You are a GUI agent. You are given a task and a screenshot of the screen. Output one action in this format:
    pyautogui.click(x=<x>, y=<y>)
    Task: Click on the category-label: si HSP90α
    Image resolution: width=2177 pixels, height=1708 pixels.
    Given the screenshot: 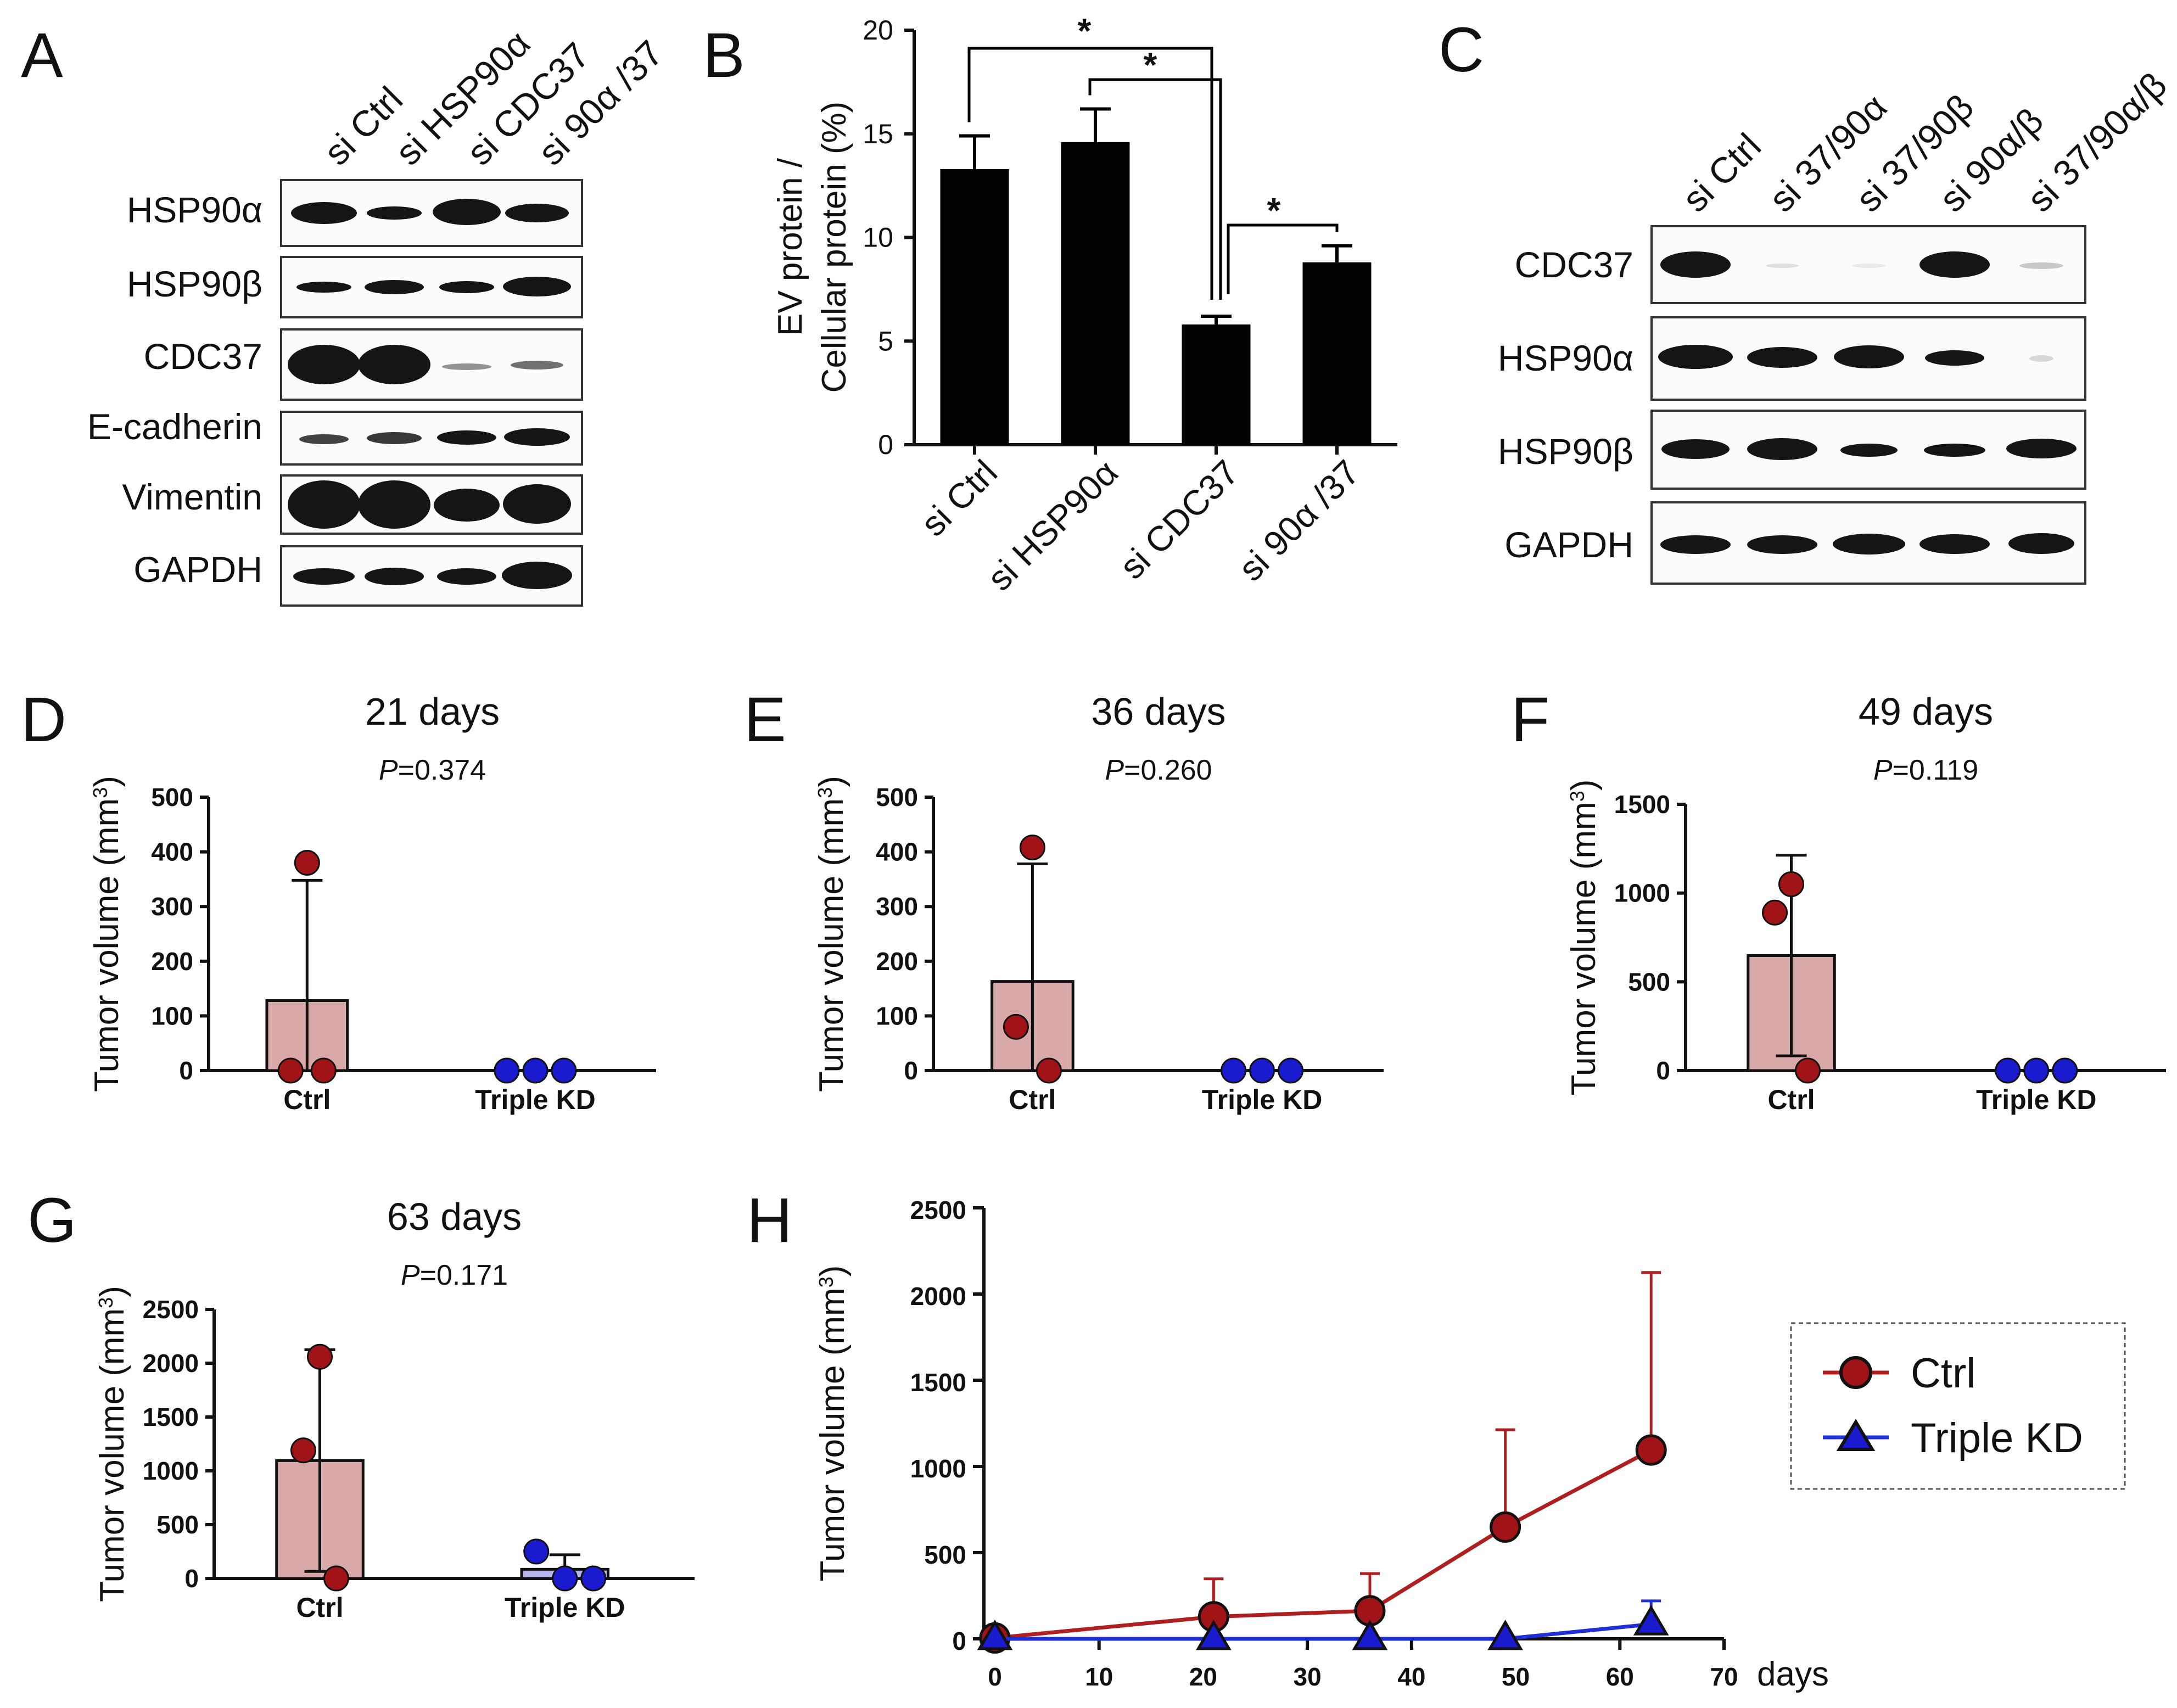 What is the action you would take?
    pyautogui.click(x=1053, y=525)
    